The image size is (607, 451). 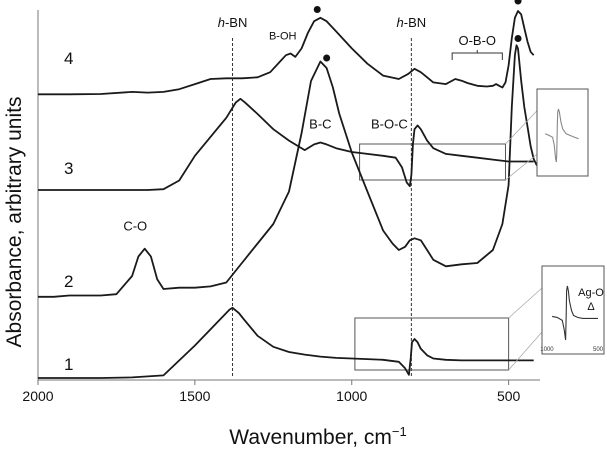 What do you see at coordinates (271, 392) in the screenshot?
I see `x-tick-labels: 2000 1500 1000 500` at bounding box center [271, 392].